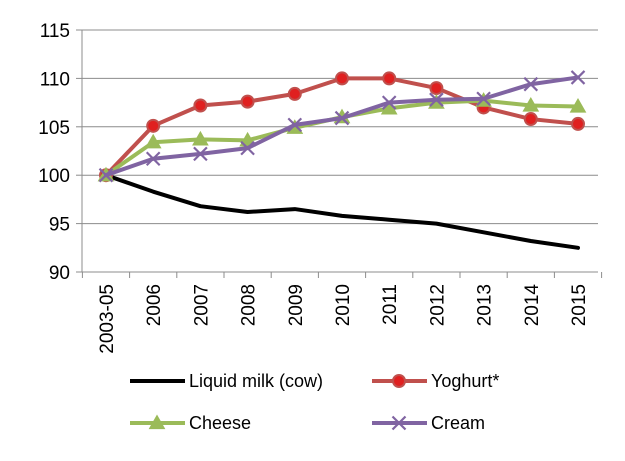  Describe the element at coordinates (465, 381) in the screenshot. I see `legend-label: Yoghurt*` at that location.